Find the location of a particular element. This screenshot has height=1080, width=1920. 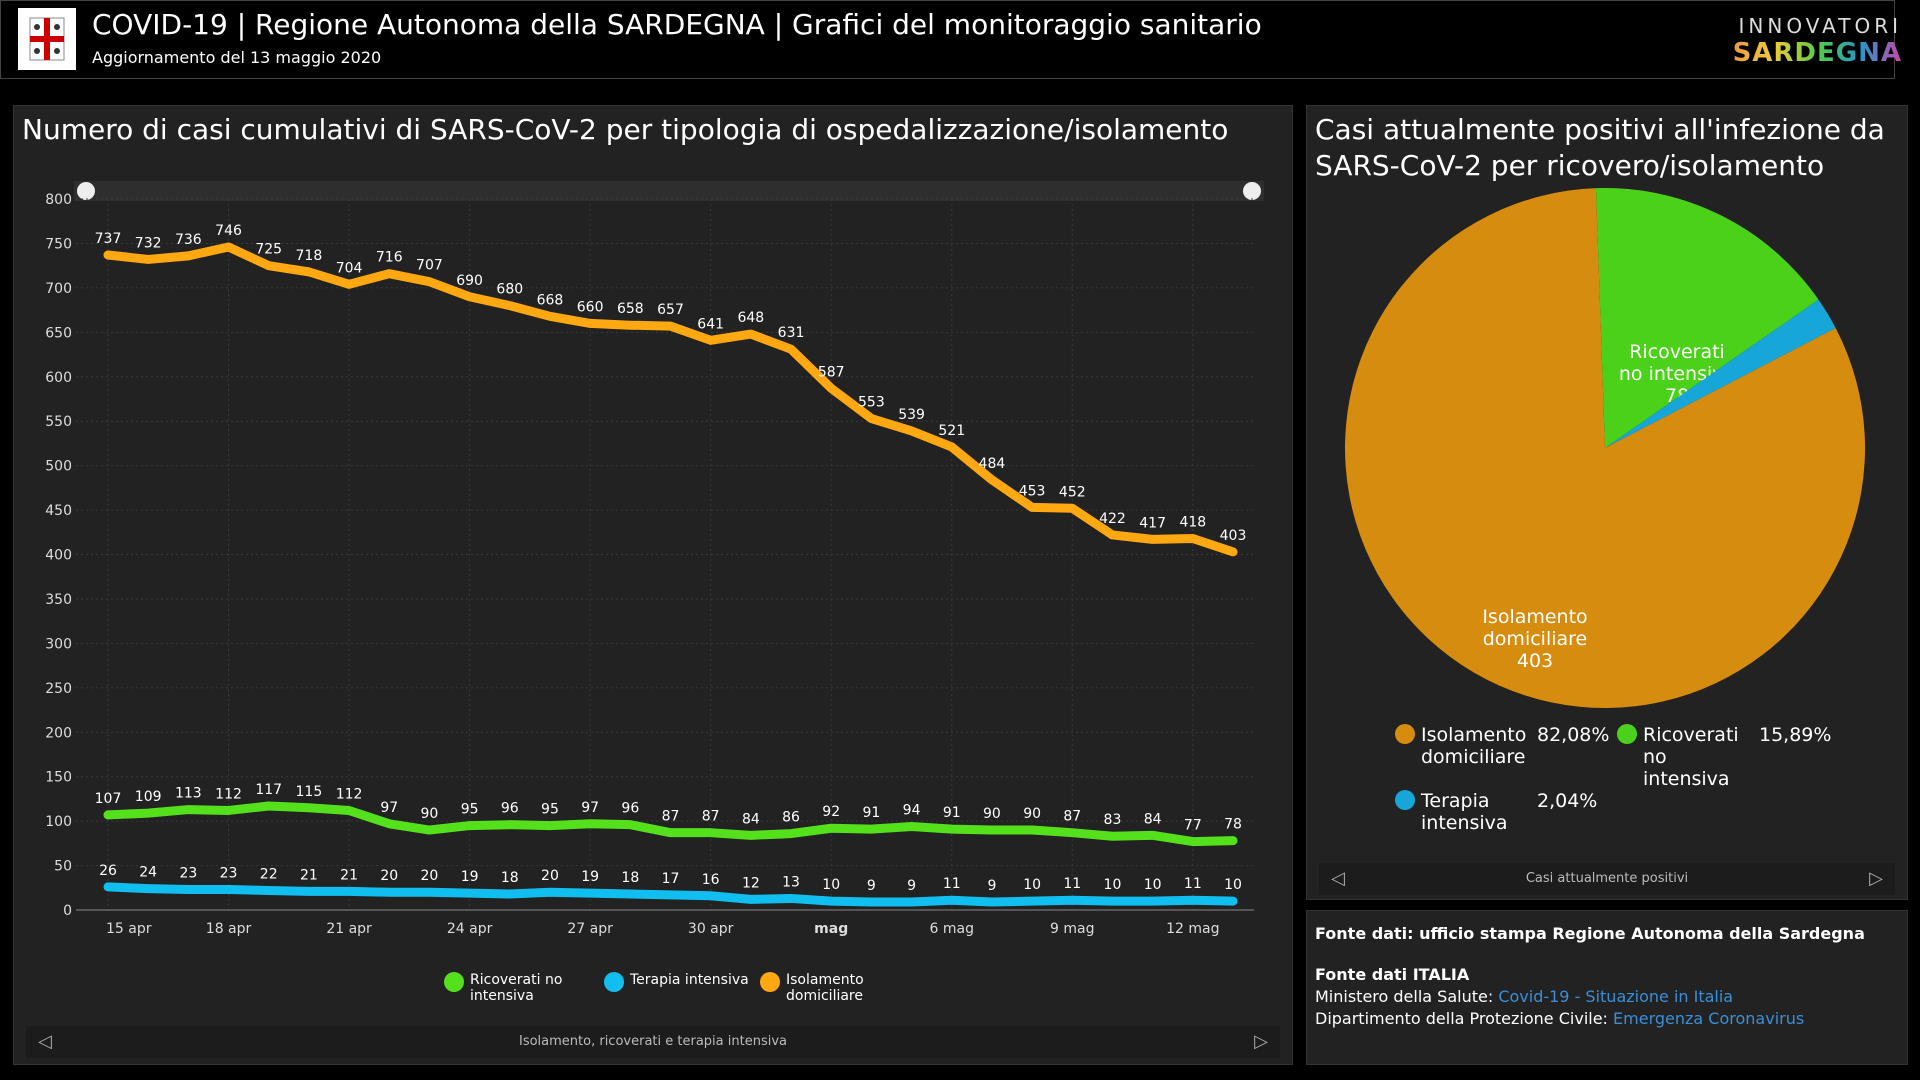

x-tick-label: 27 apr is located at coordinates (590, 929).